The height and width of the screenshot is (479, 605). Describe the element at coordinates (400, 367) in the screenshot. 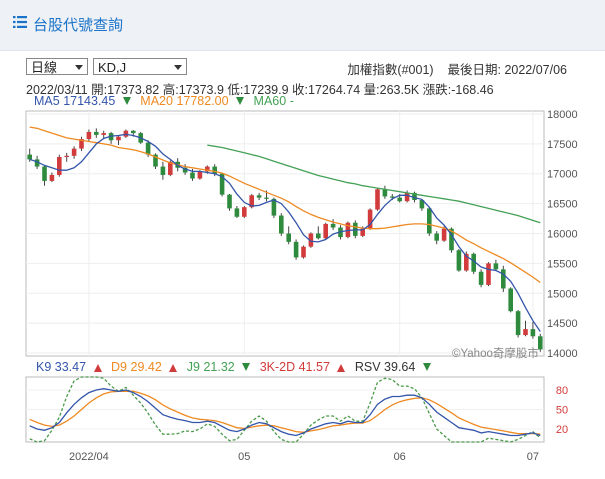

I see `rsv-value: 39.64` at that location.